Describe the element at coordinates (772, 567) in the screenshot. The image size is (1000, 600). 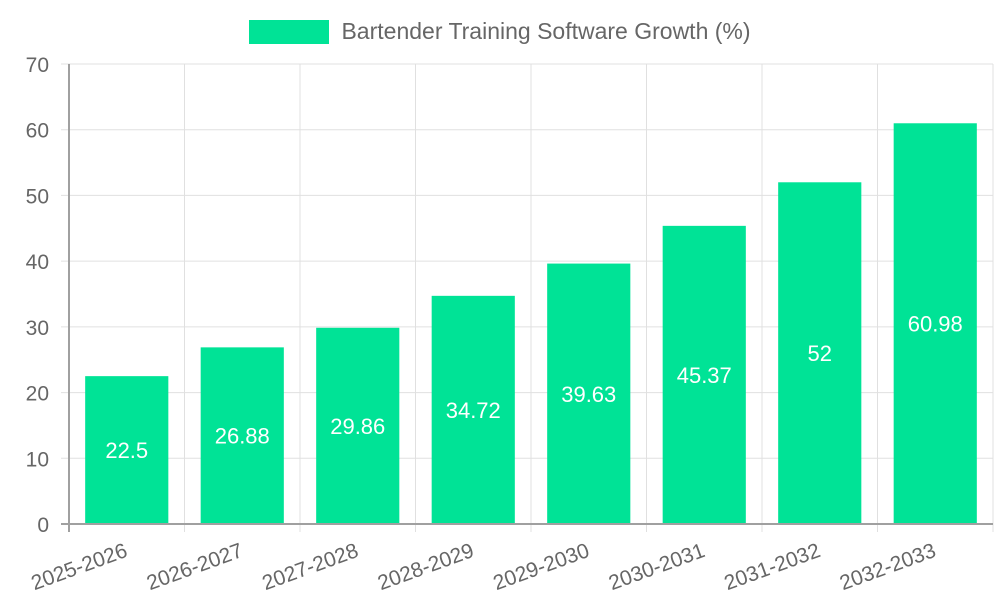
I see `x-tick-label: 2031-2032` at that location.